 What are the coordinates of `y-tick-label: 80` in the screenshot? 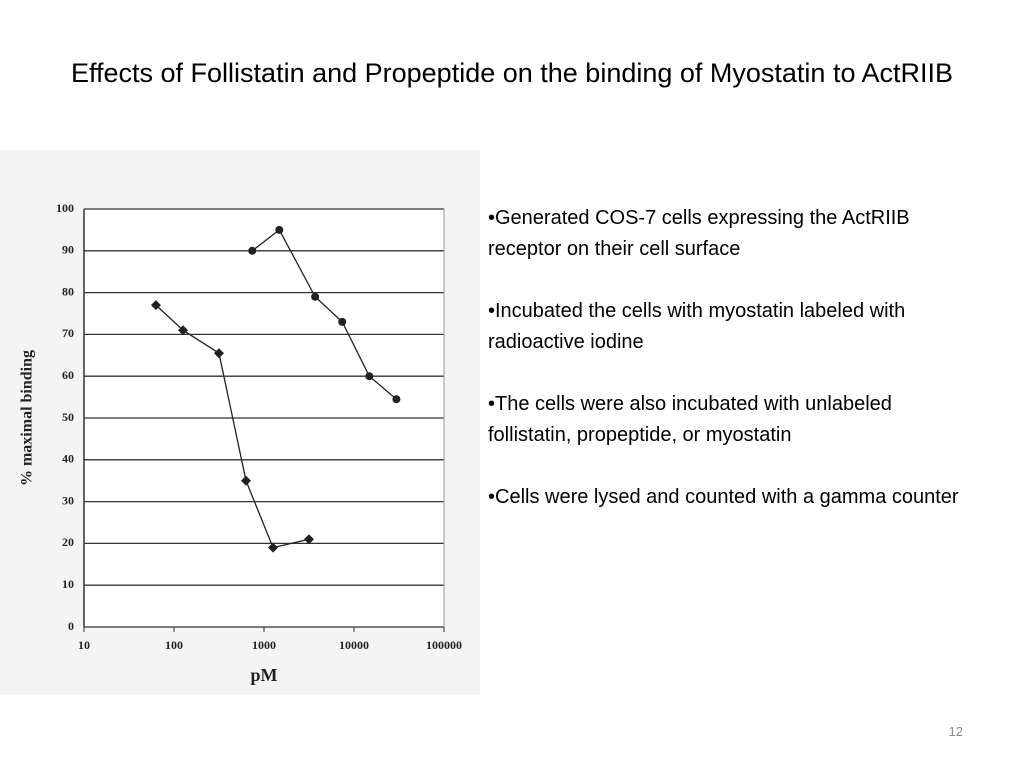 It's located at (68, 291).